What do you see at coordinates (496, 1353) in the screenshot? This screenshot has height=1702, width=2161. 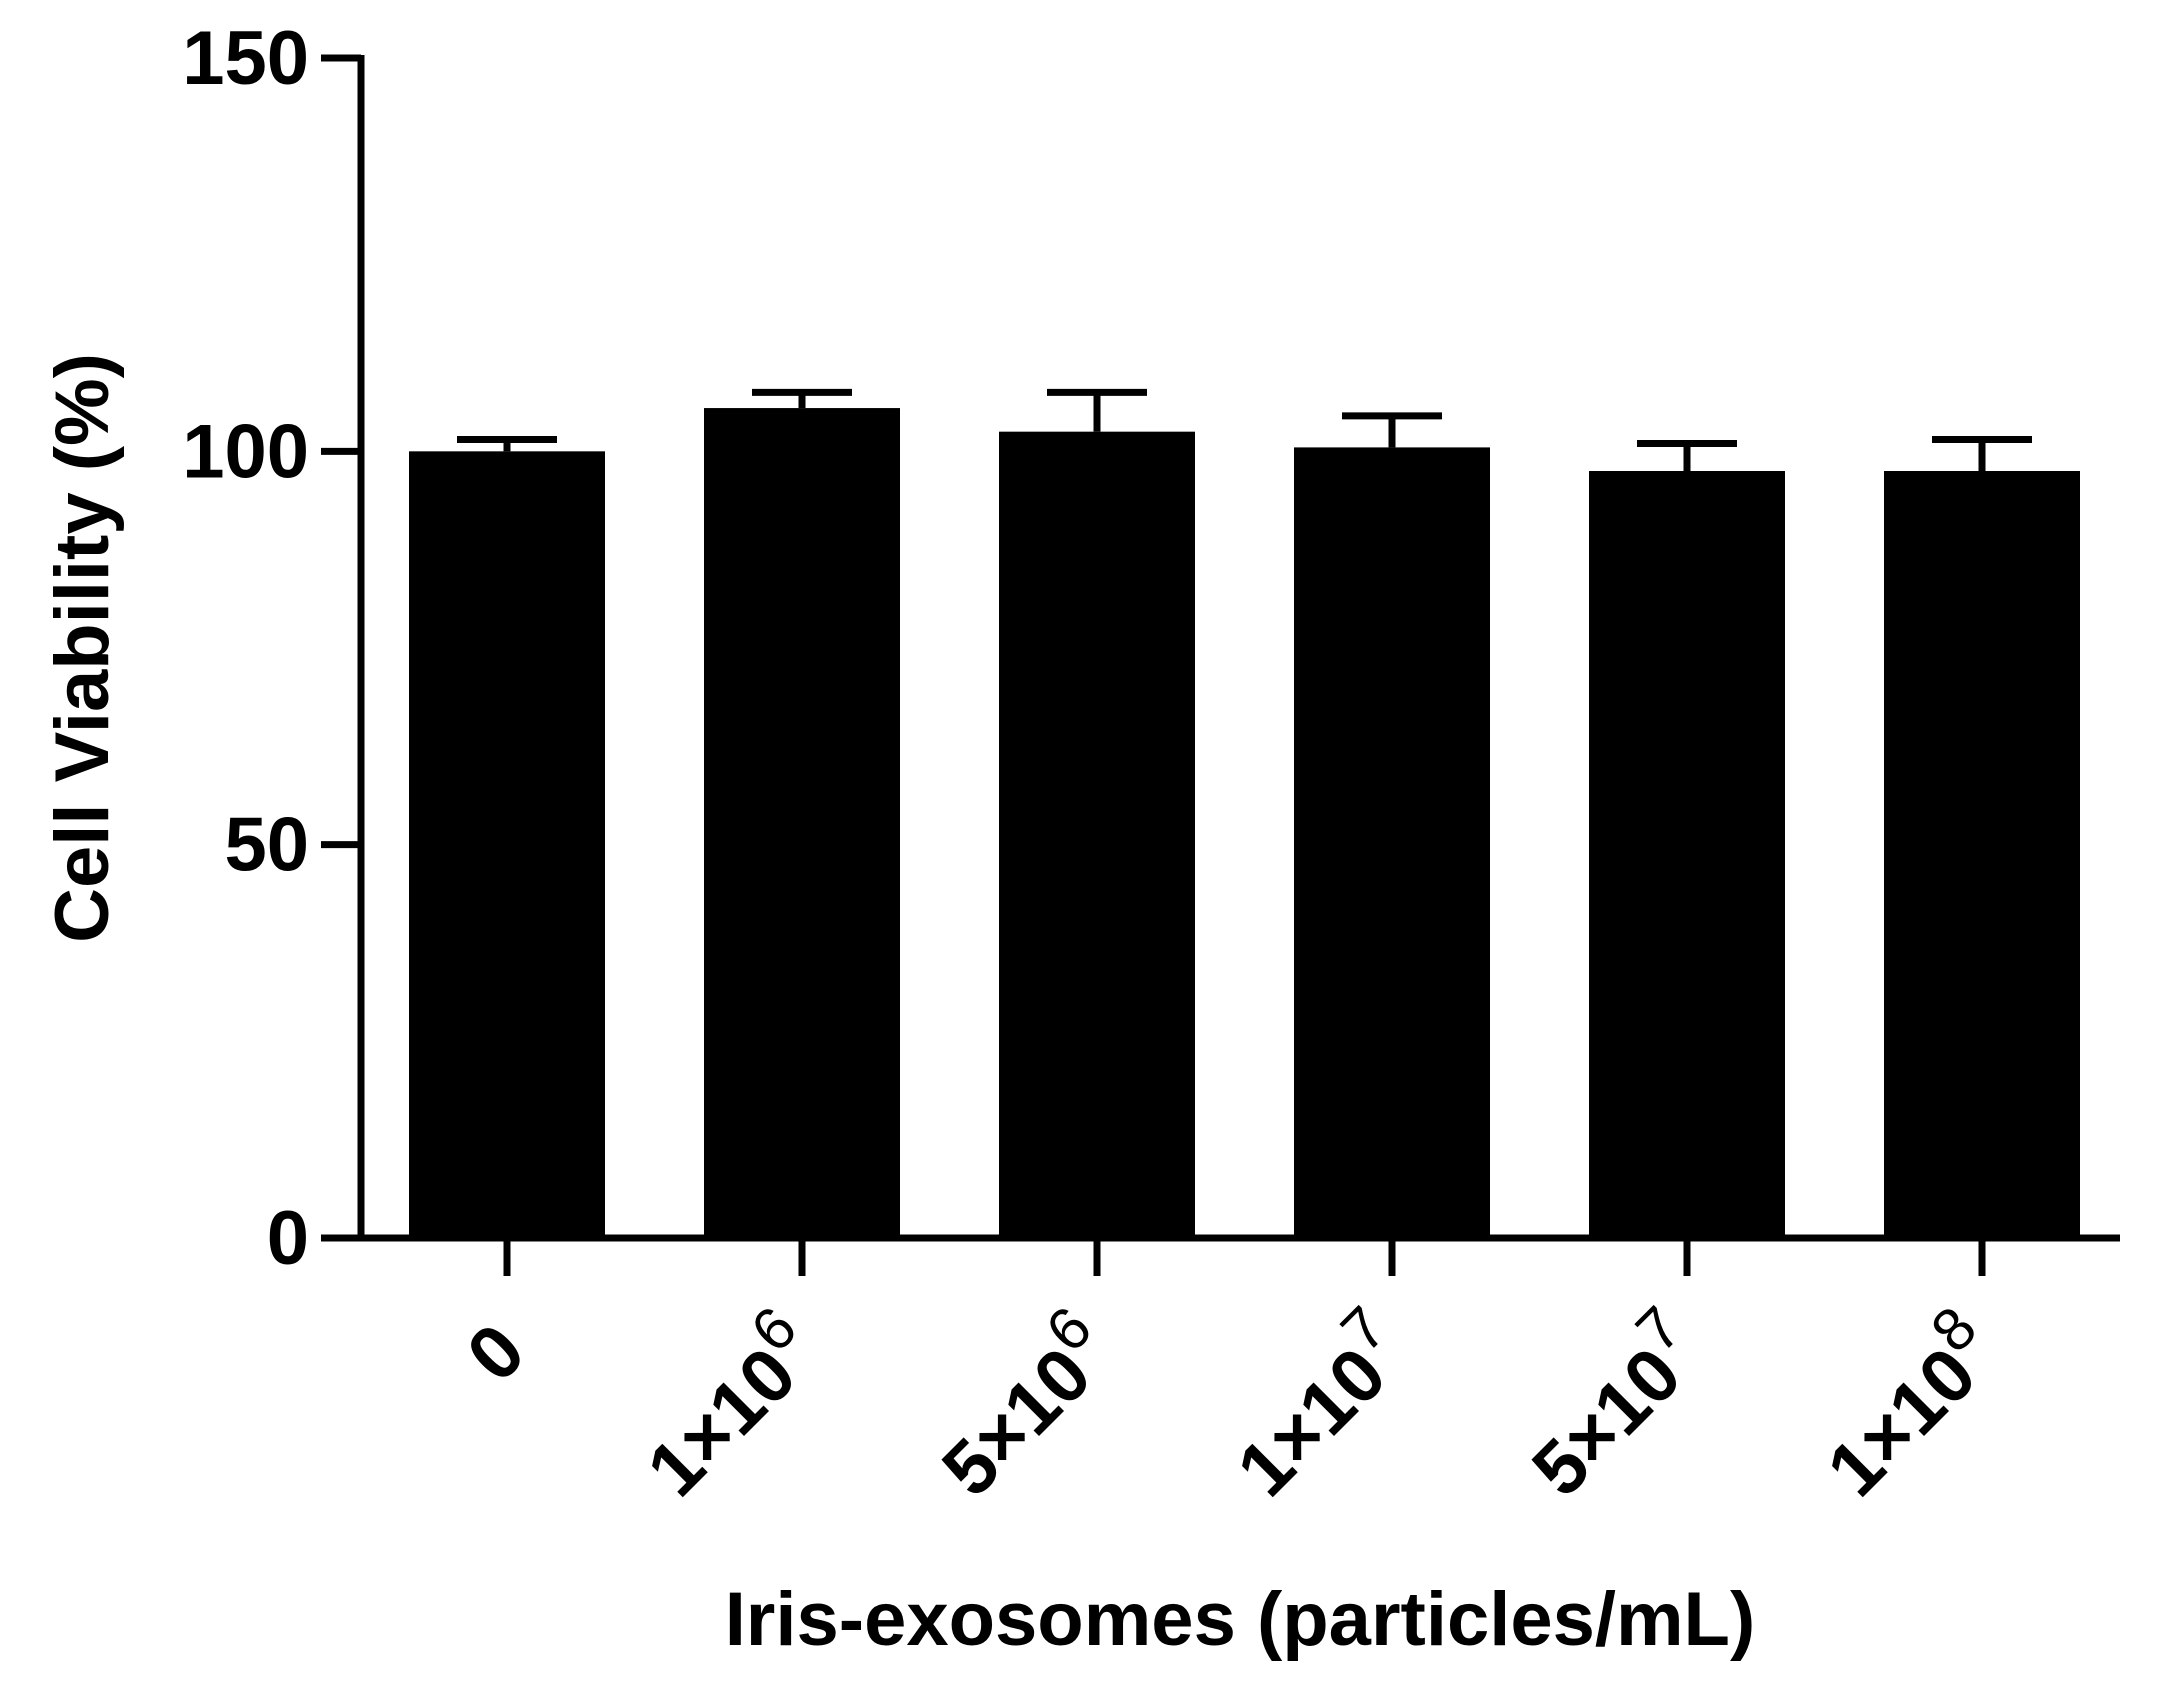 I see `x-tick-label: 0` at bounding box center [496, 1353].